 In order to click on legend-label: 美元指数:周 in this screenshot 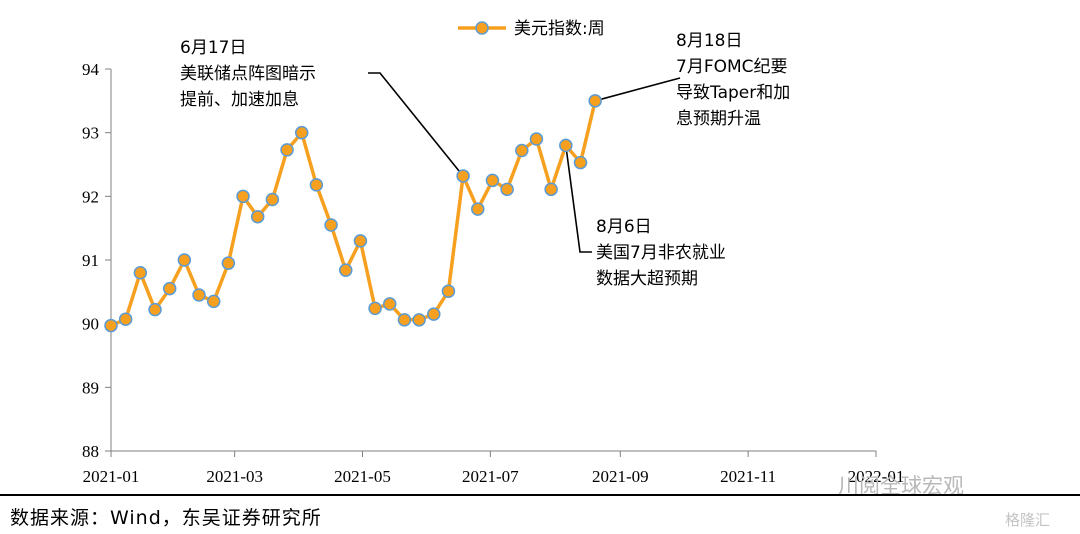, I will do `click(559, 29)`.